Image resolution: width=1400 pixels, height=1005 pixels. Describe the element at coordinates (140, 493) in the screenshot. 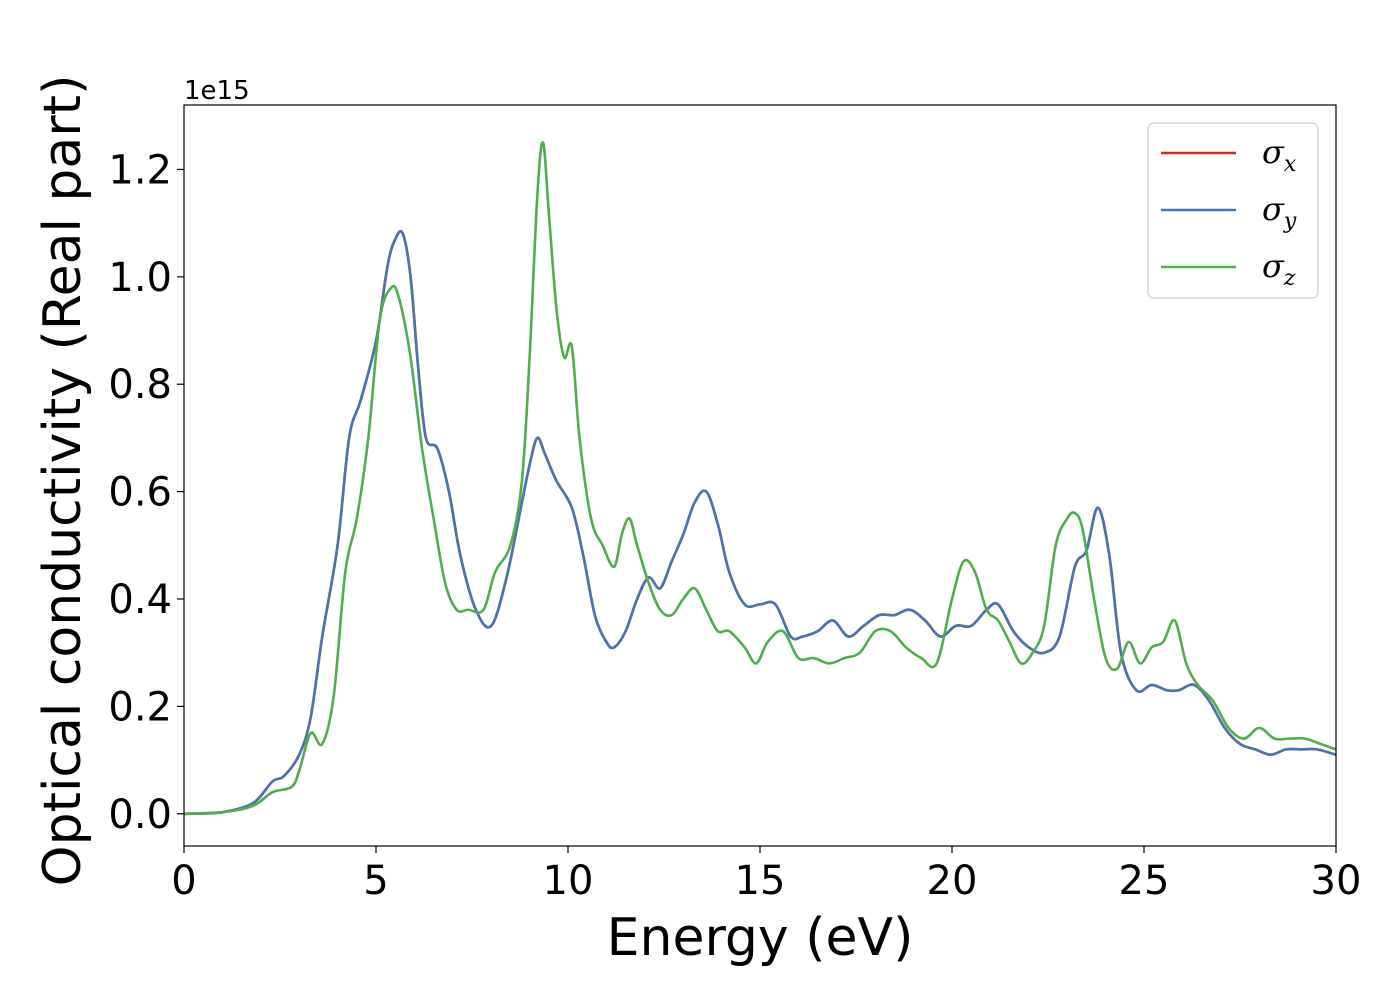

I see `y-tick-label: 0.6` at that location.